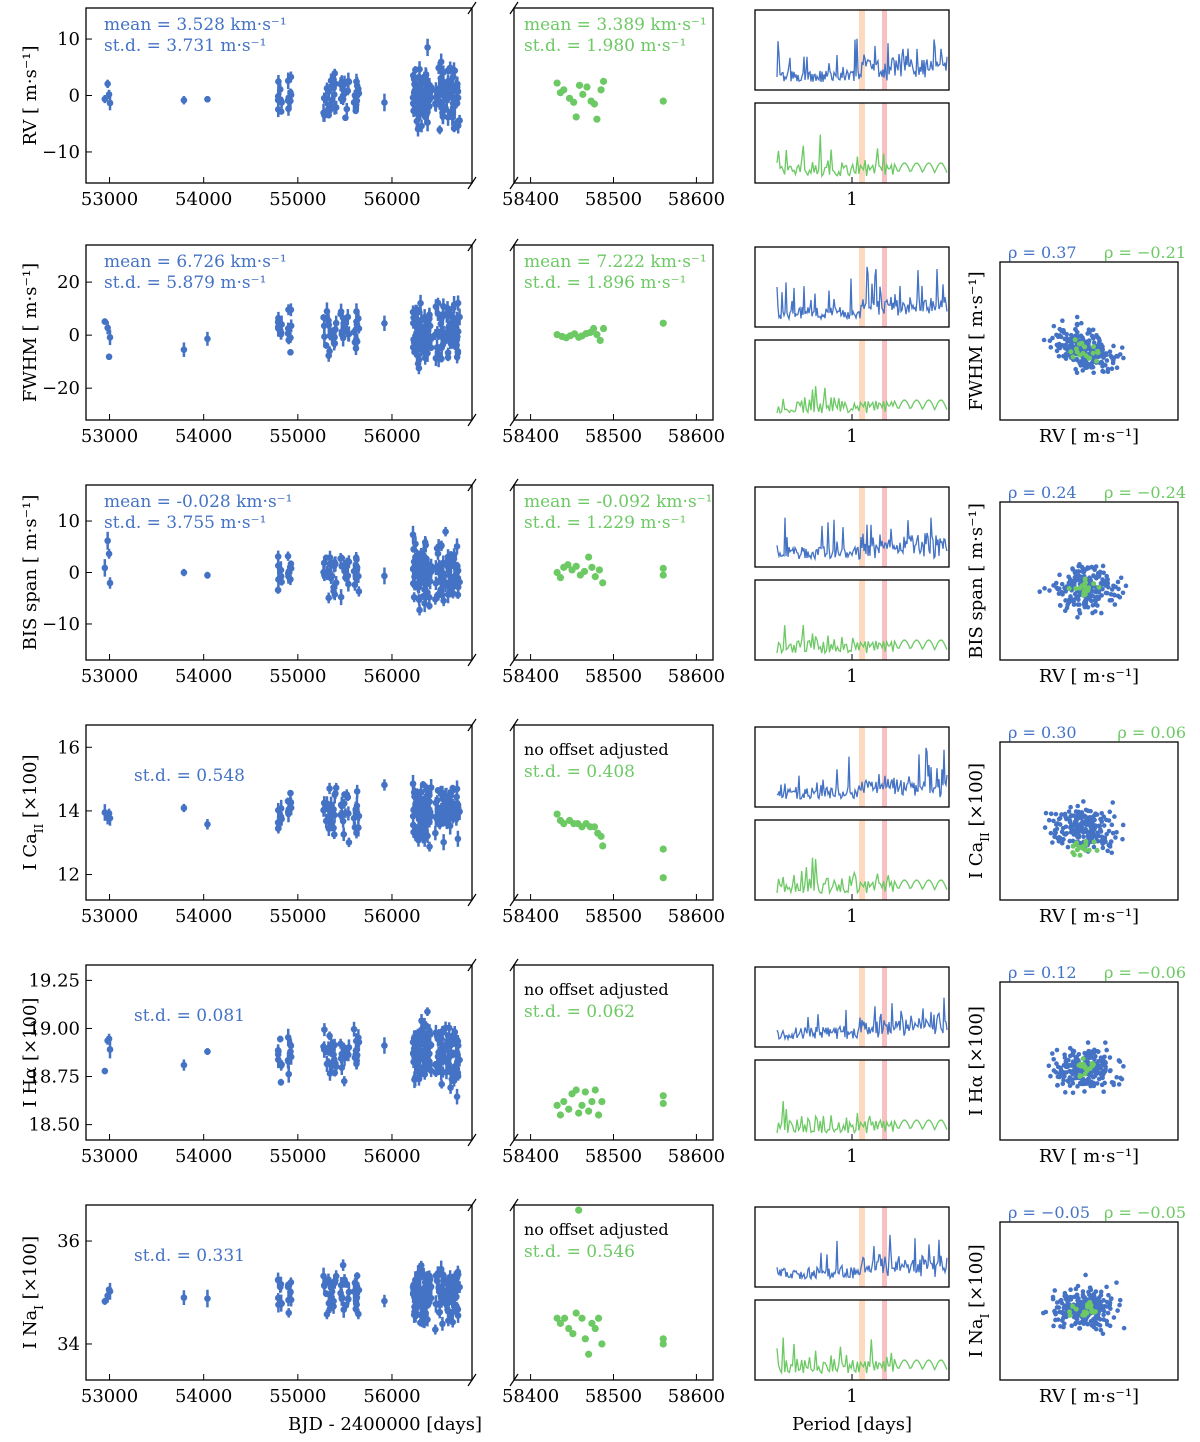 This screenshot has width=1200, height=1442. I want to click on periodogram-frame, so click(852, 50).